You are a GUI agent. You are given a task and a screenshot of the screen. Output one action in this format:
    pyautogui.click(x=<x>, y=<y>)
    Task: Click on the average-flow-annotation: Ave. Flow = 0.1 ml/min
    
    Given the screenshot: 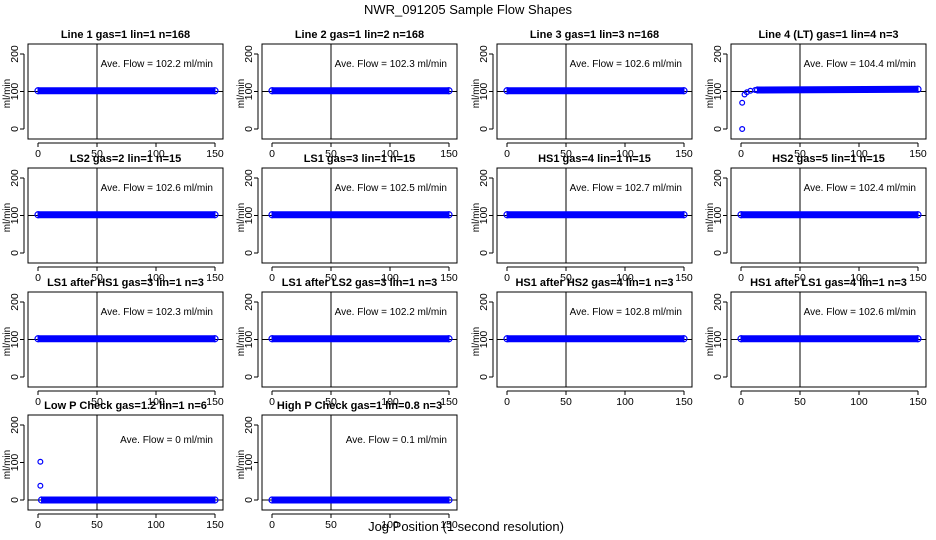 What is the action you would take?
    pyautogui.click(x=396, y=440)
    